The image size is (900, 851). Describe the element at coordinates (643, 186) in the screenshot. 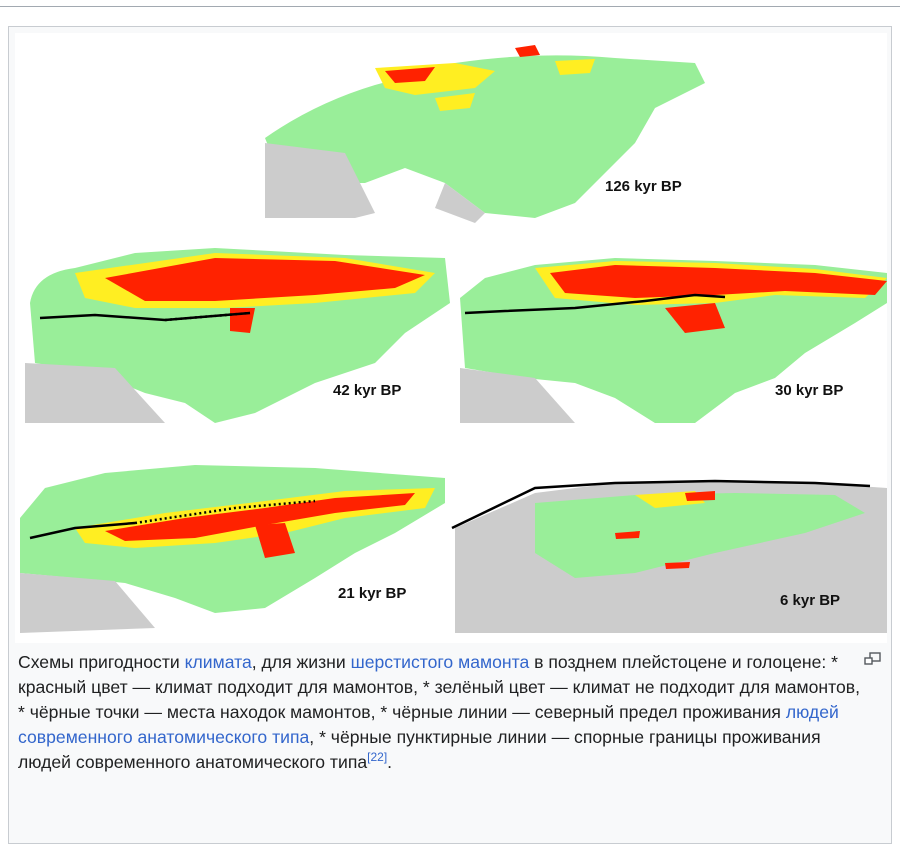

I see `map-label-126: 126 kyr BP` at that location.